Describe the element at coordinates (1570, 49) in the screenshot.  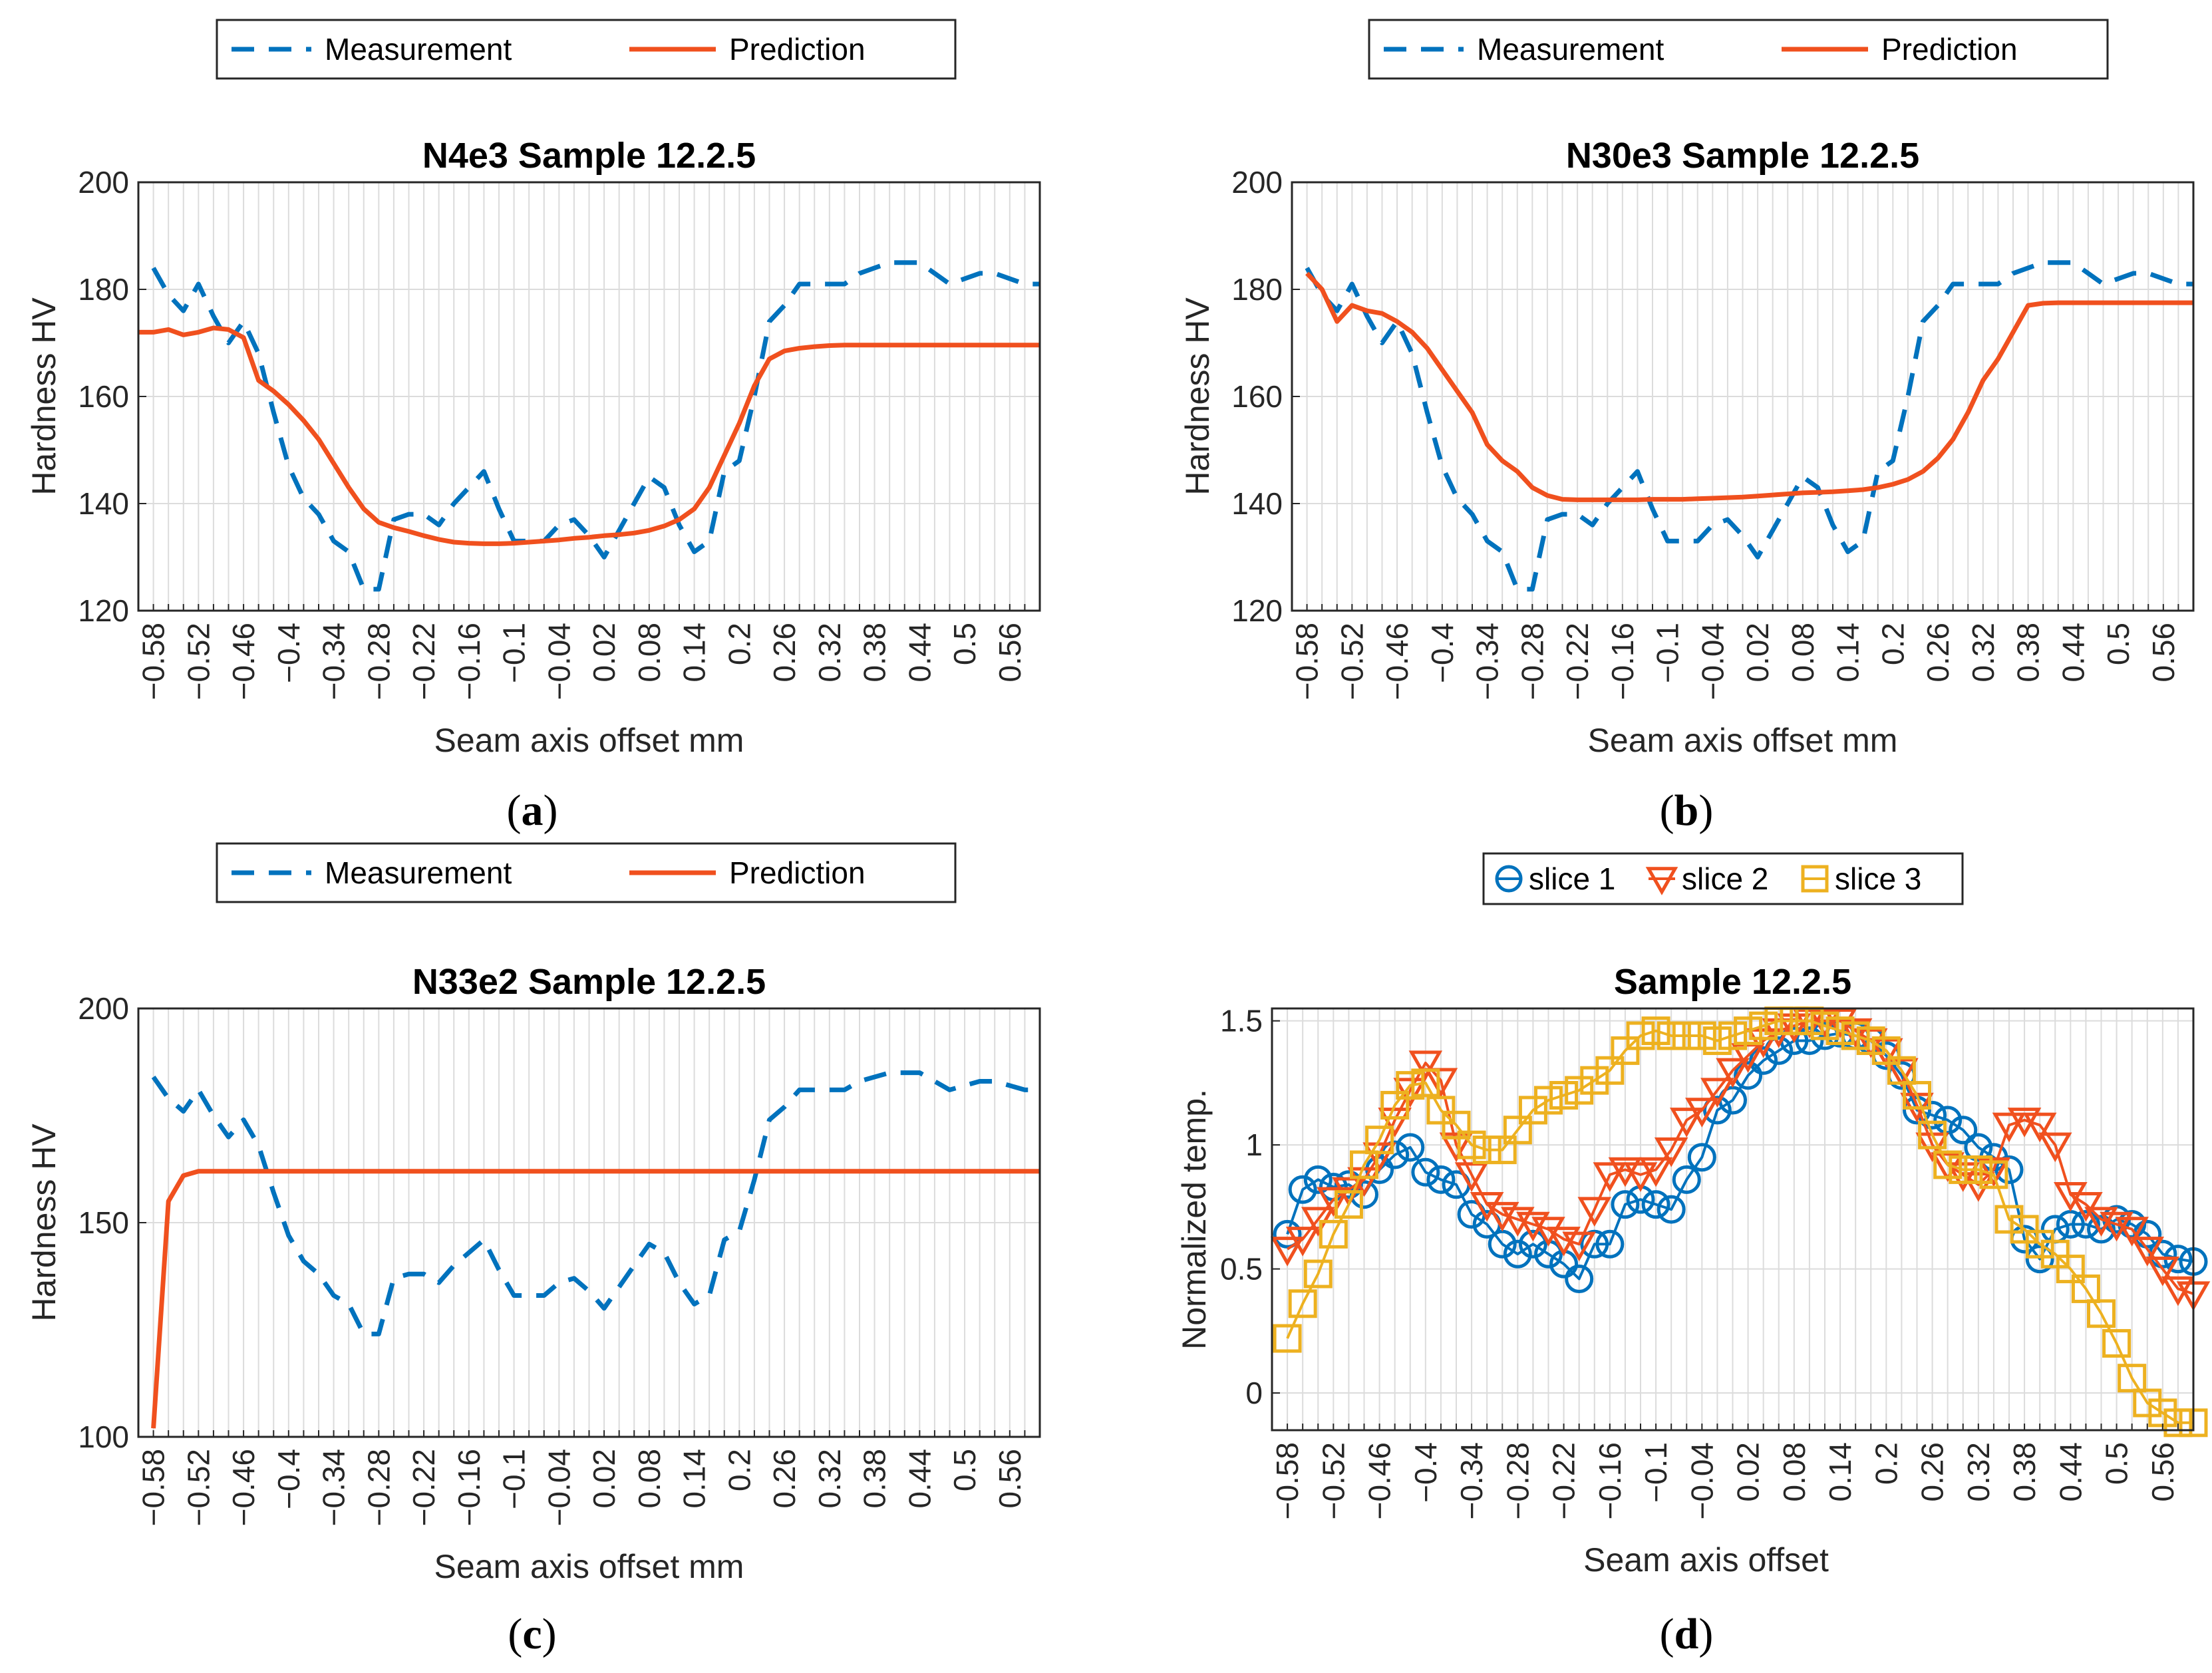
I see `legend-entry: Measurement` at that location.